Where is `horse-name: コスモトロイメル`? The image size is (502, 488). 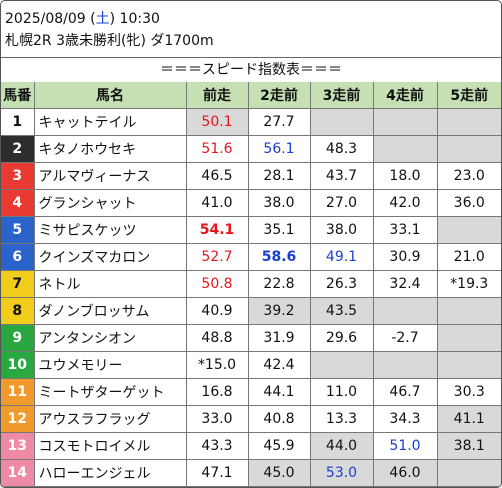
horse-name: コスモトロイメル is located at coordinates (110, 446).